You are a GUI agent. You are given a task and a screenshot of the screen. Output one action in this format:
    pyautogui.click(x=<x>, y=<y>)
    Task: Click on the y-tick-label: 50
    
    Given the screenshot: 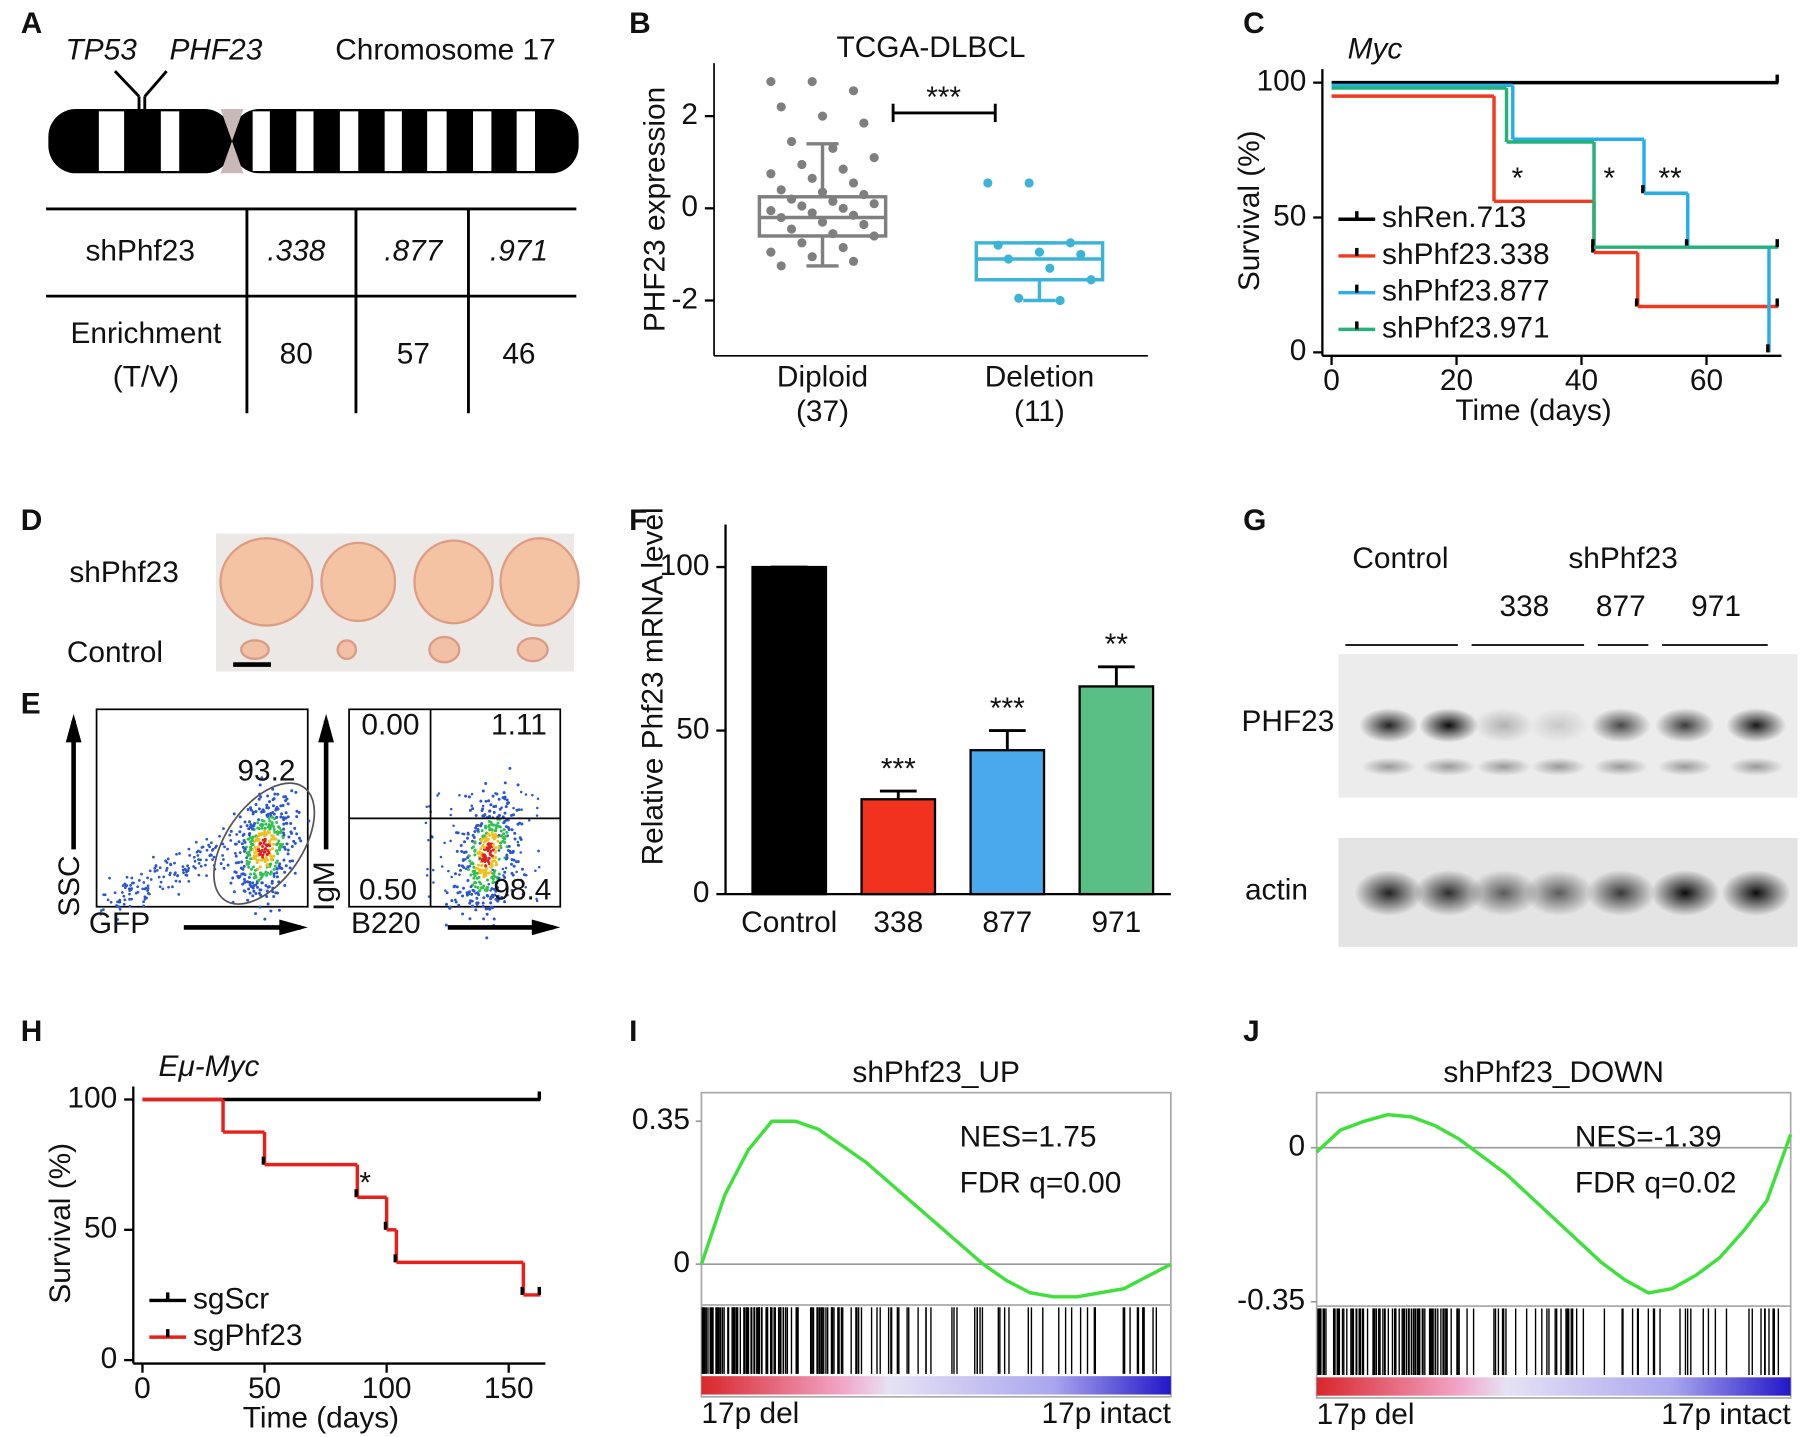 What is the action you would take?
    pyautogui.click(x=692, y=728)
    